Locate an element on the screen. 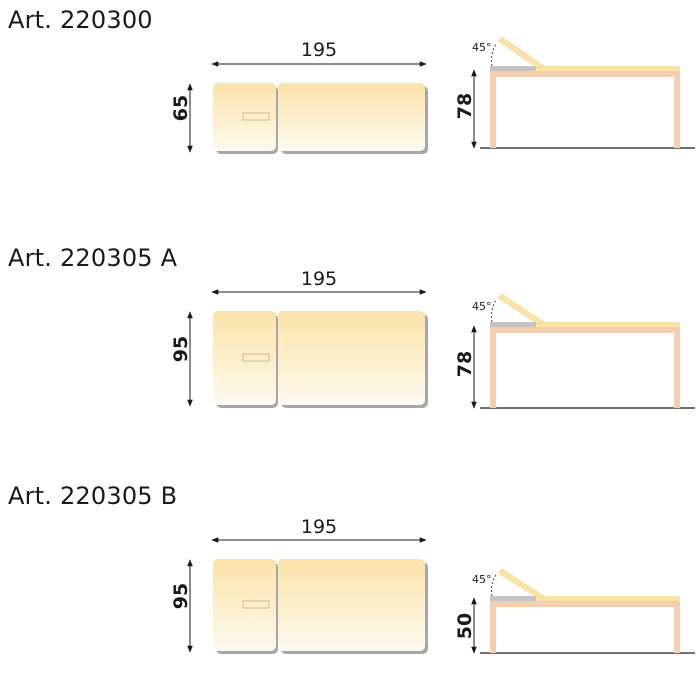 This screenshot has width=700, height=690. table-side-view: 50 45° is located at coordinates (574, 611).